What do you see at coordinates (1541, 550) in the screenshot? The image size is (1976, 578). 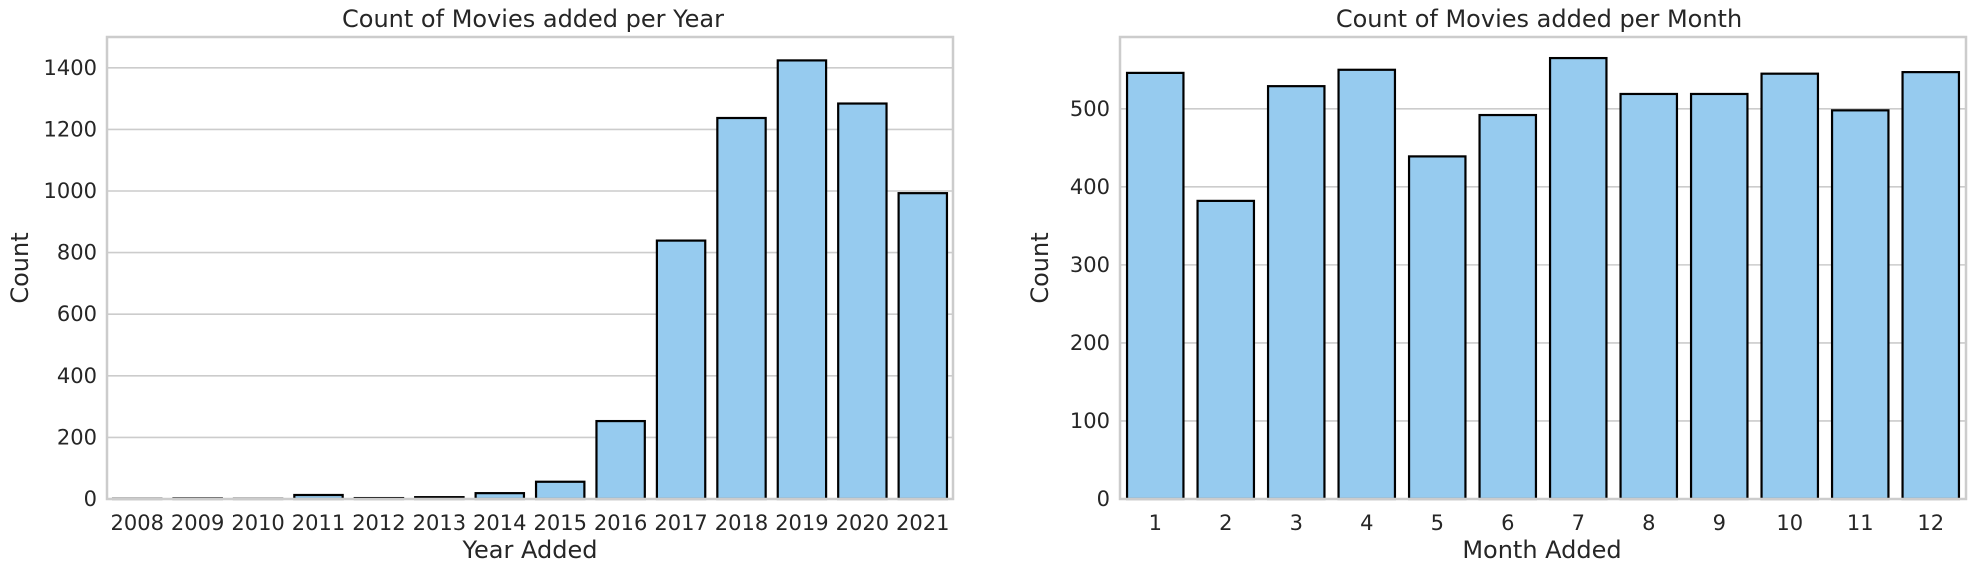 I see `x-axis-label: Month Added` at bounding box center [1541, 550].